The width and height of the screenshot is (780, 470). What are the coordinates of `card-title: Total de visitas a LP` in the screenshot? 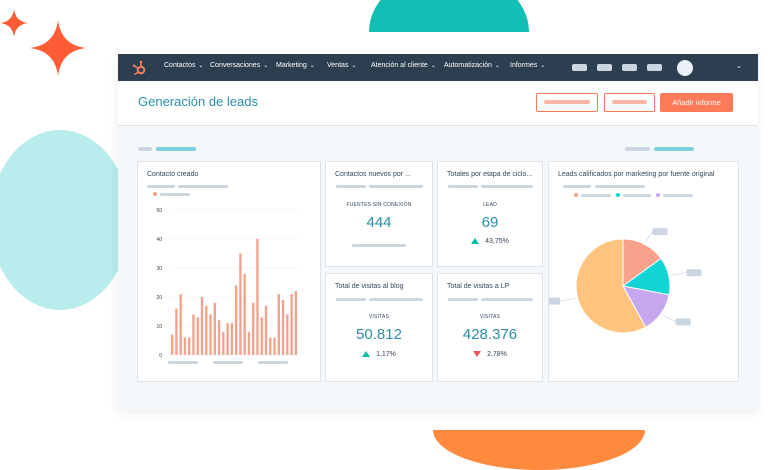 It's located at (478, 286).